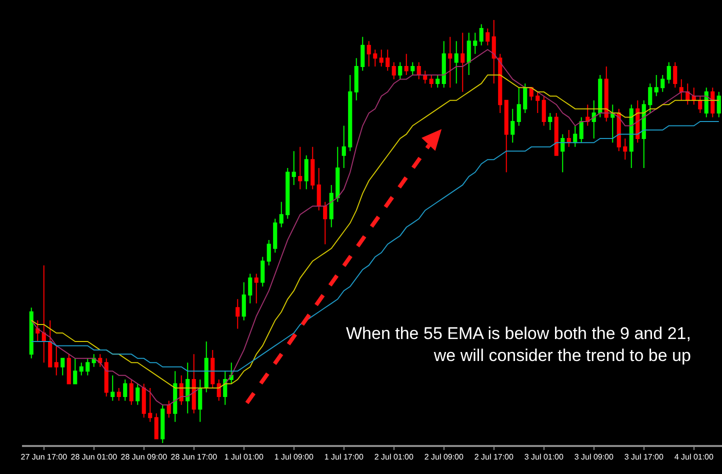 This screenshot has width=722, height=474. What do you see at coordinates (44, 457) in the screenshot?
I see `x-tick-label: 27 Jun 17:00` at bounding box center [44, 457].